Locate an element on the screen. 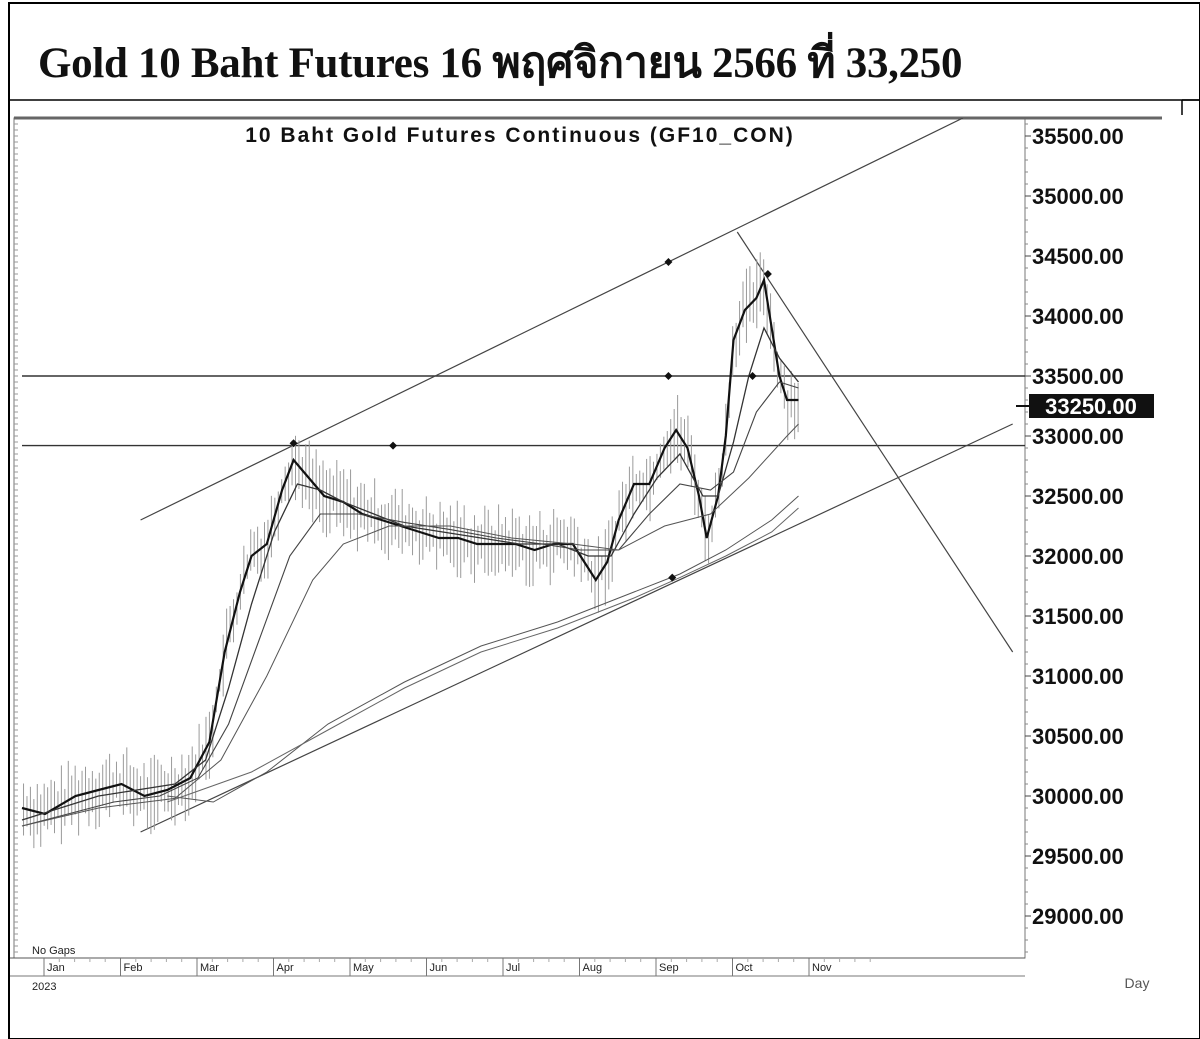  y-tick-label: 35000.00 is located at coordinates (1078, 196).